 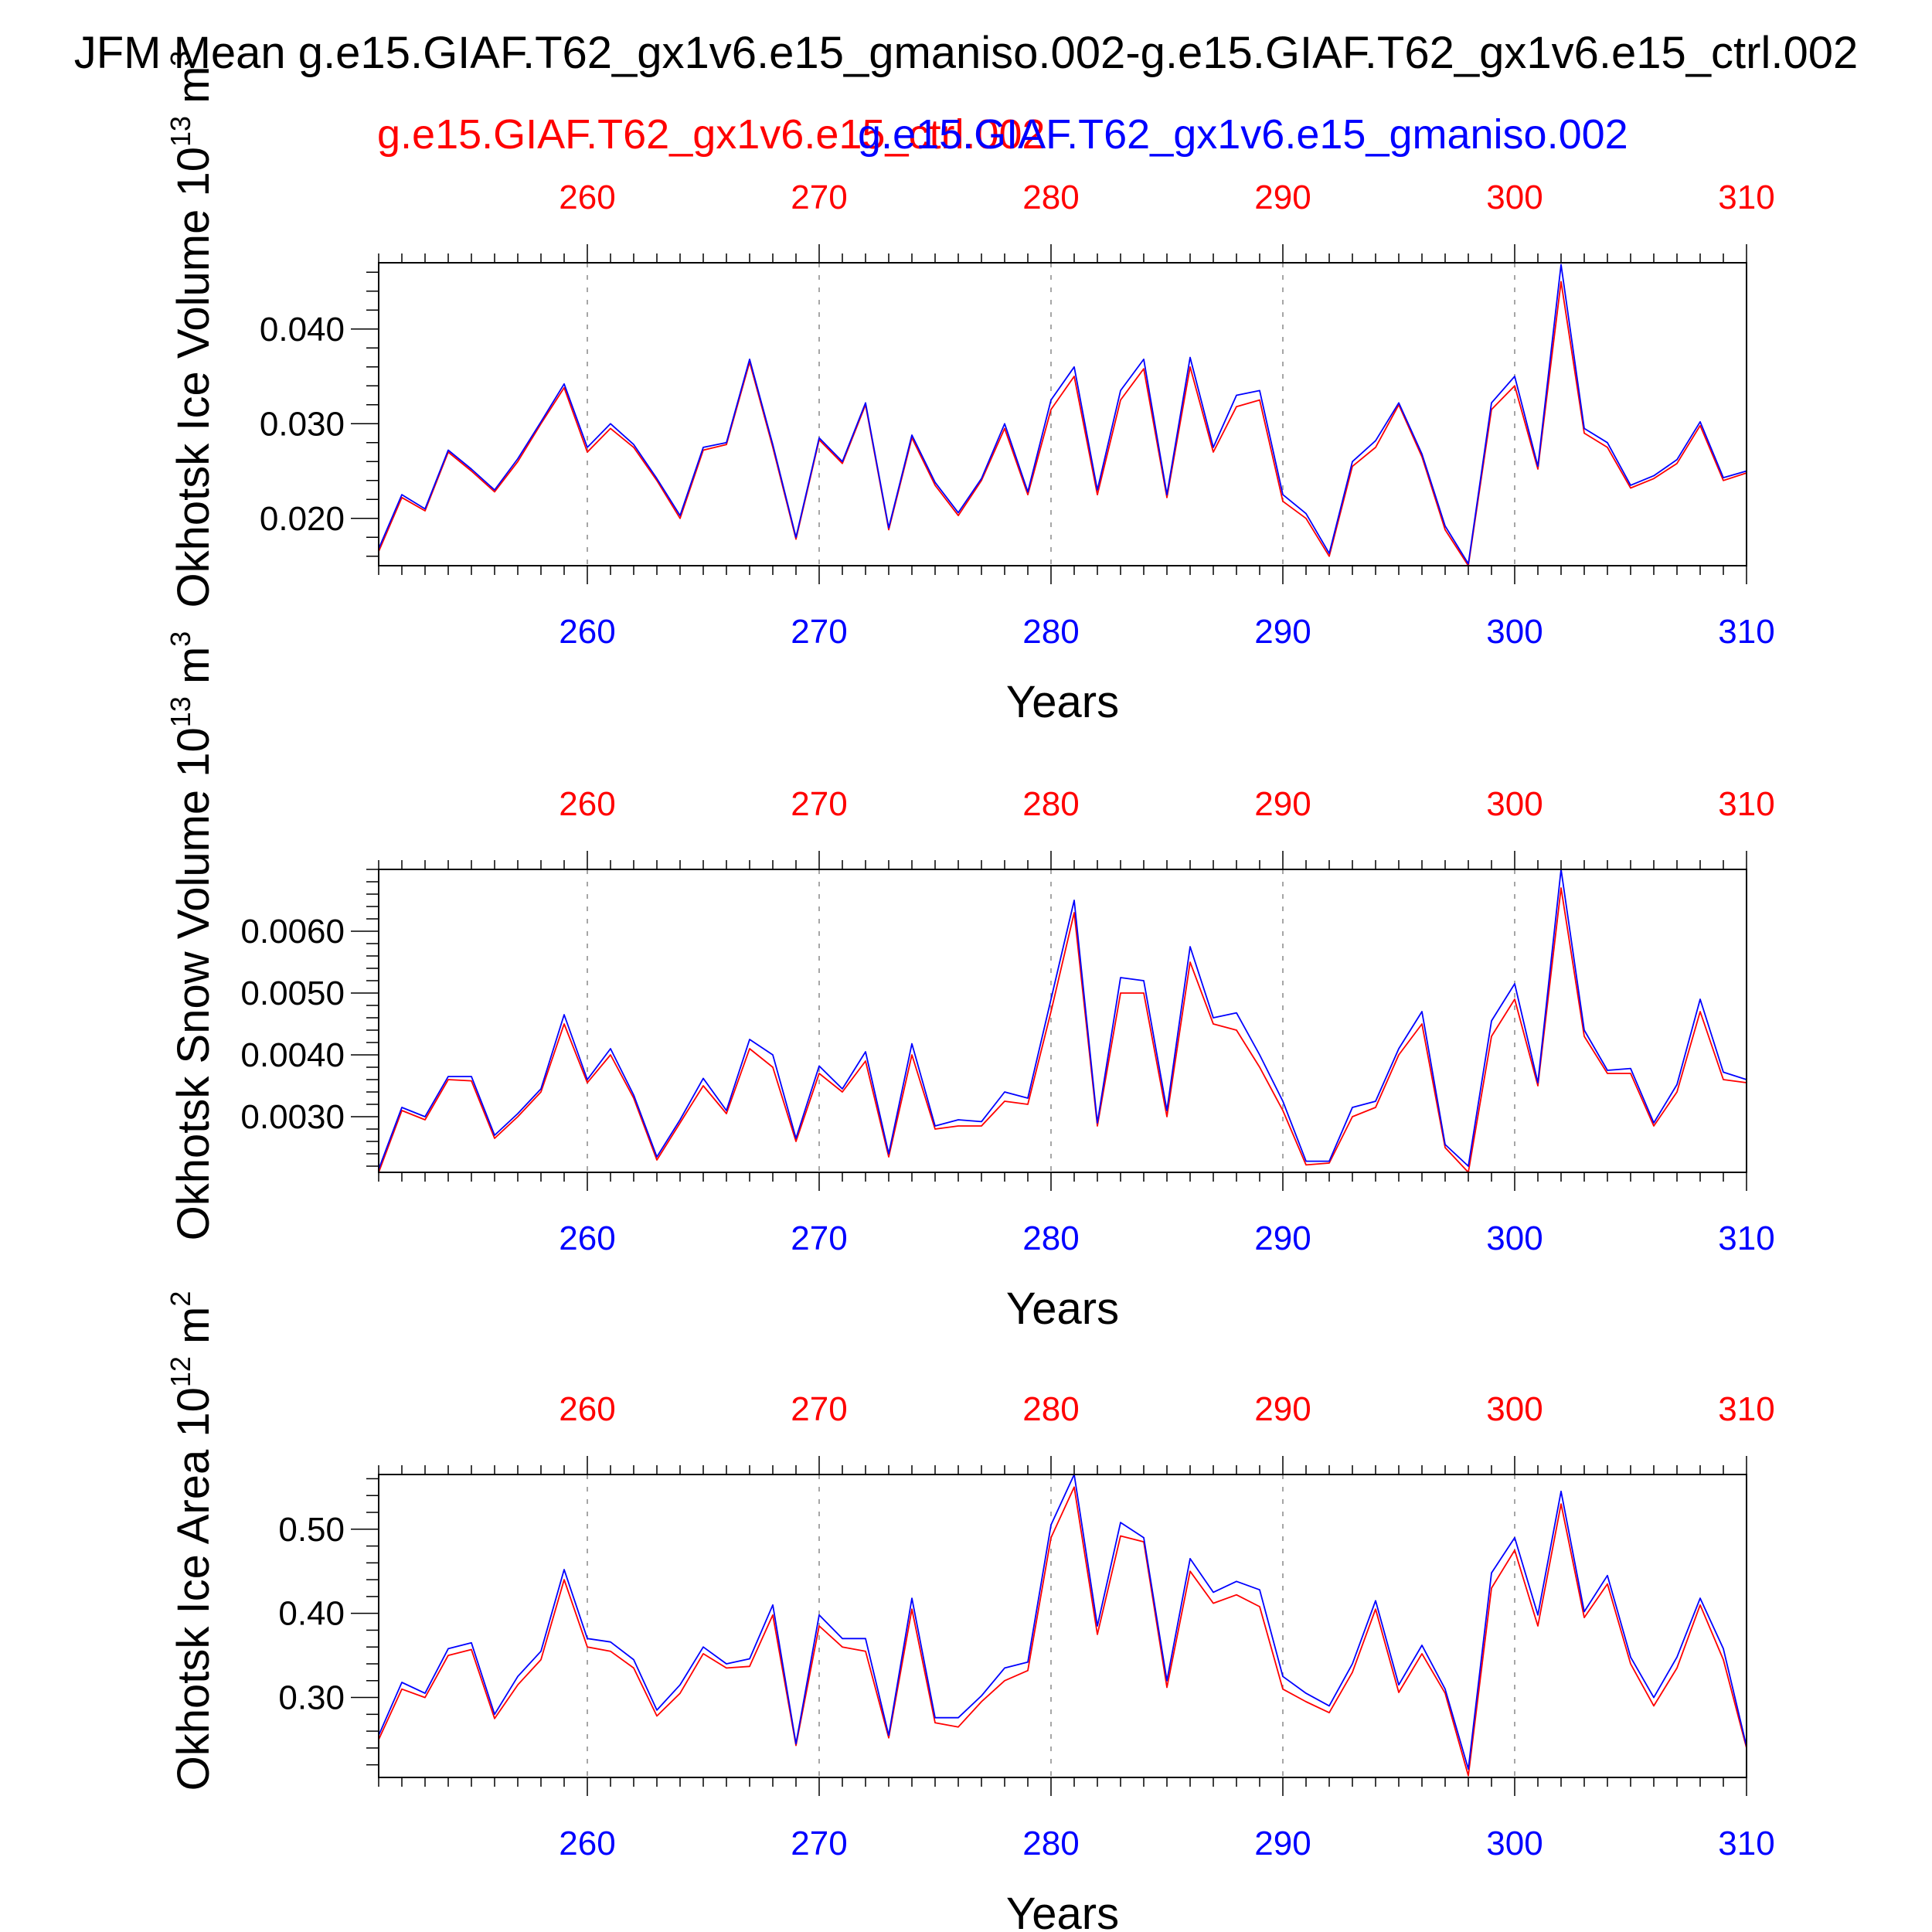 What do you see at coordinates (312, 1530) in the screenshot?
I see `y-tick-label: 0.50` at bounding box center [312, 1530].